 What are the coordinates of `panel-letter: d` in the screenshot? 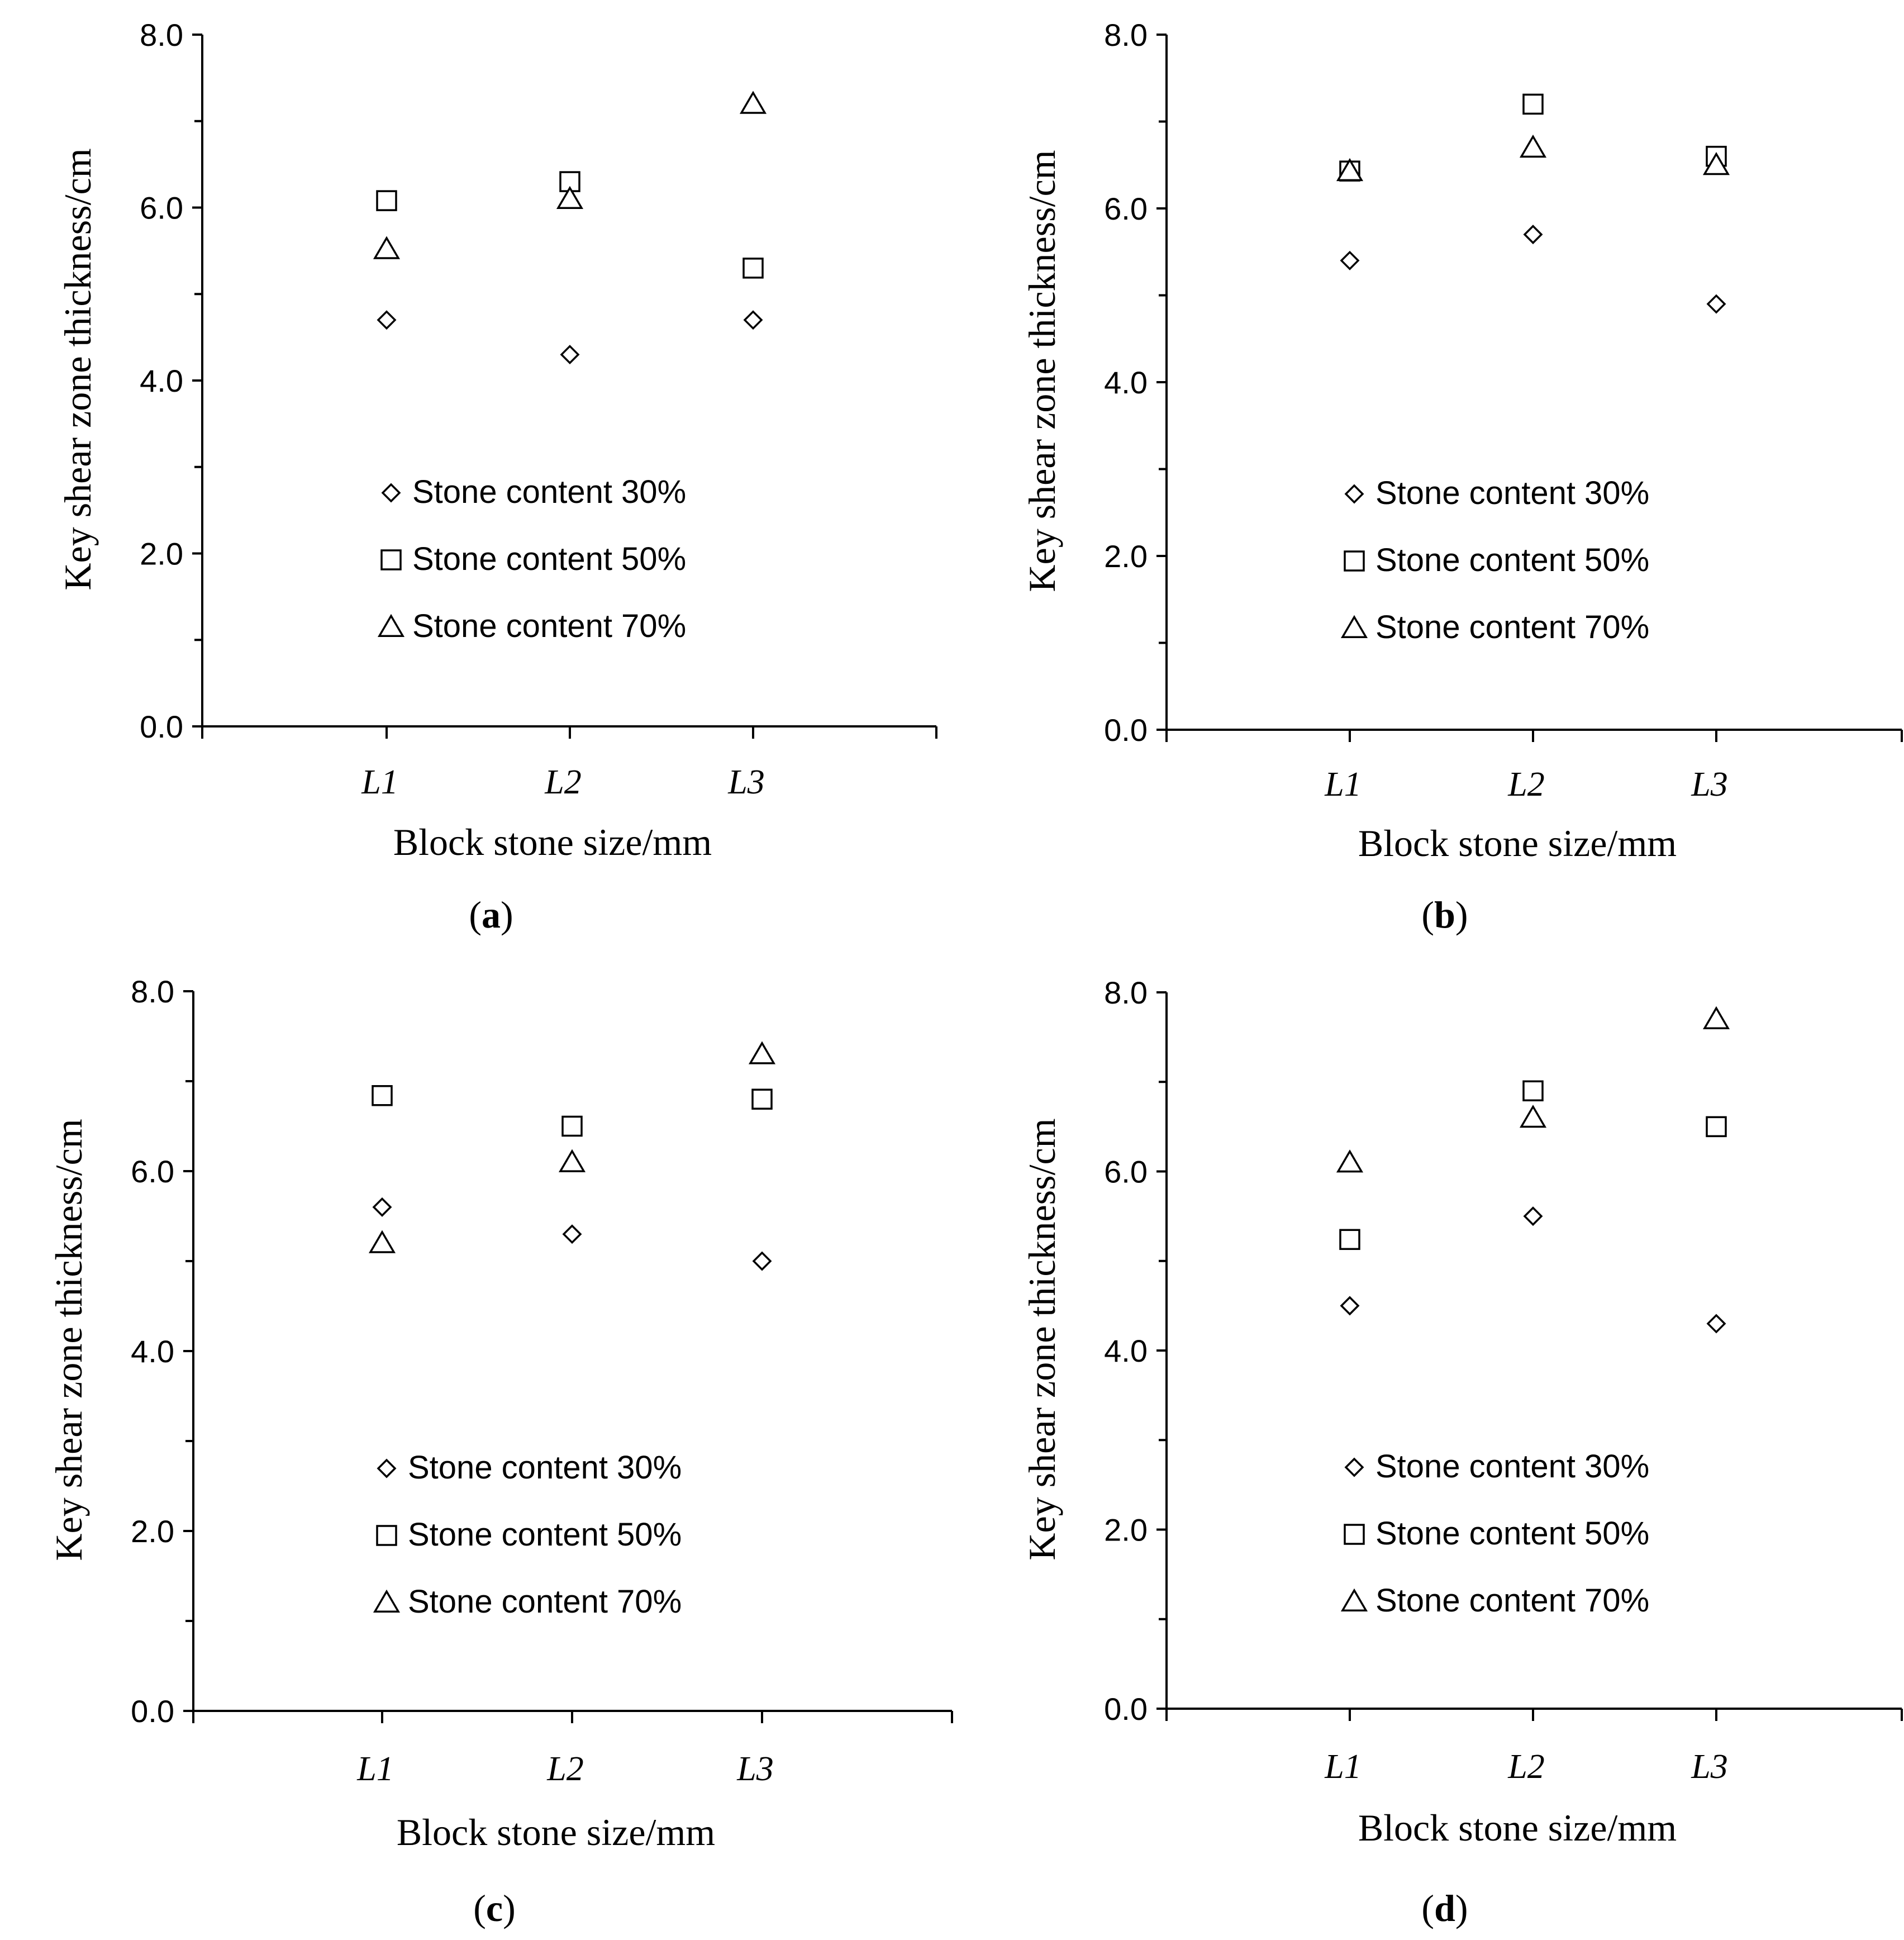 It's located at (1444, 1908).